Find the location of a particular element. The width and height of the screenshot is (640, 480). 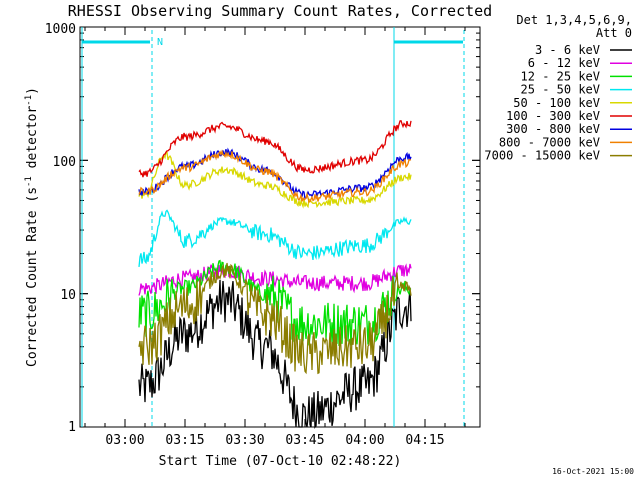

legend-label-7: 300 - 800 keV is located at coordinates (553, 129).